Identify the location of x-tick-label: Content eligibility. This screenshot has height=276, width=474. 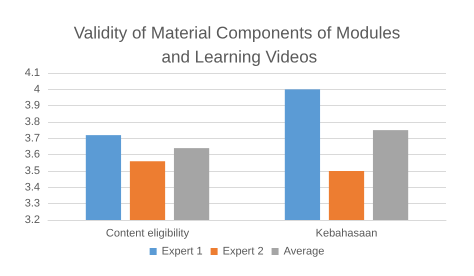
(148, 234).